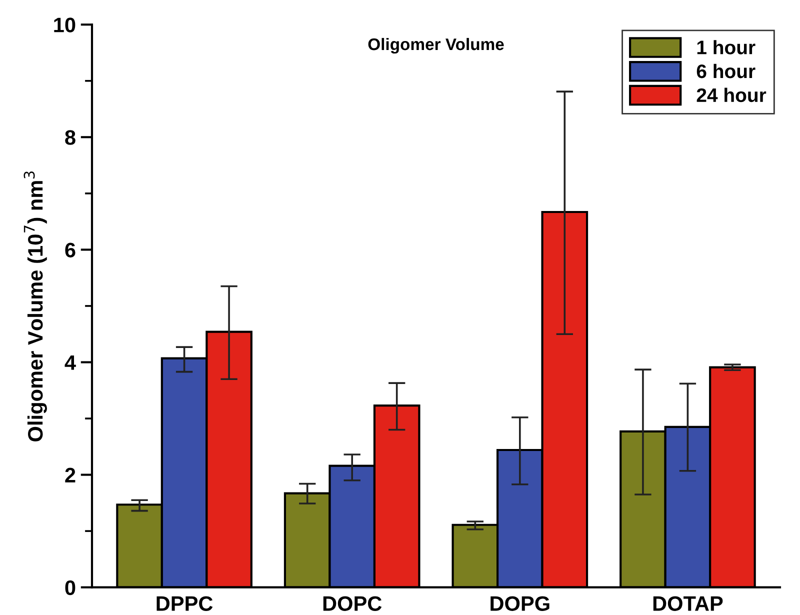 The height and width of the screenshot is (615, 800). I want to click on x-tick-label: DOTAP, so click(688, 603).